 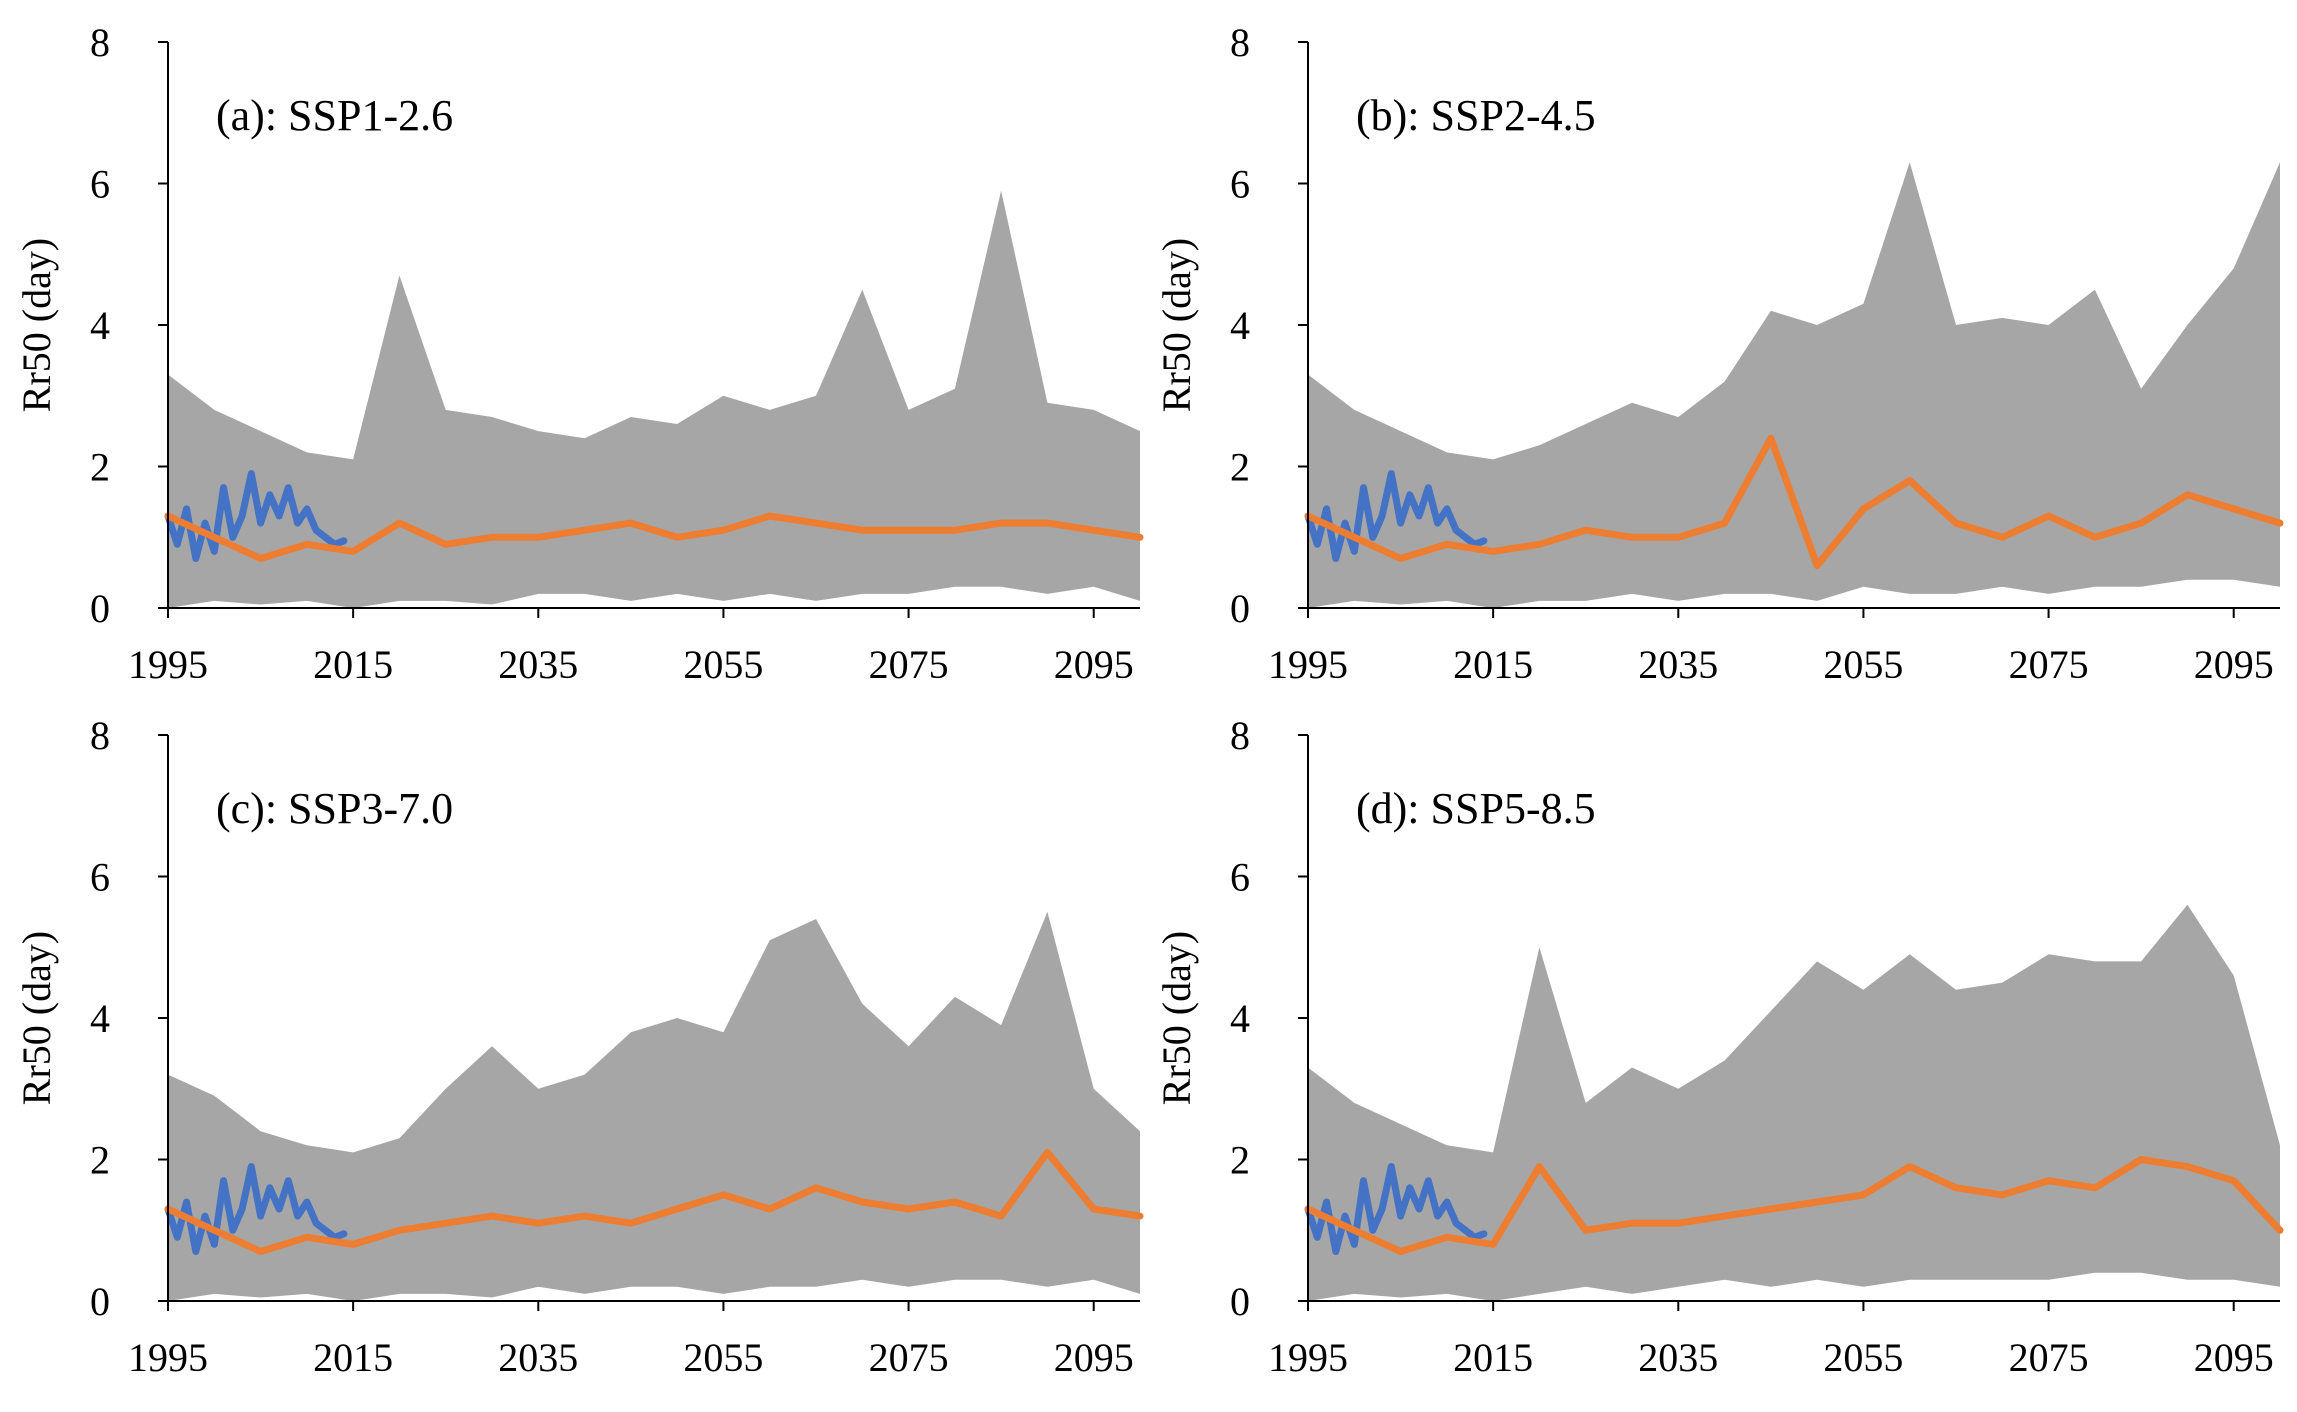 What do you see at coordinates (334, 808) in the screenshot?
I see `panel-title: (c): SSP3-7.0` at bounding box center [334, 808].